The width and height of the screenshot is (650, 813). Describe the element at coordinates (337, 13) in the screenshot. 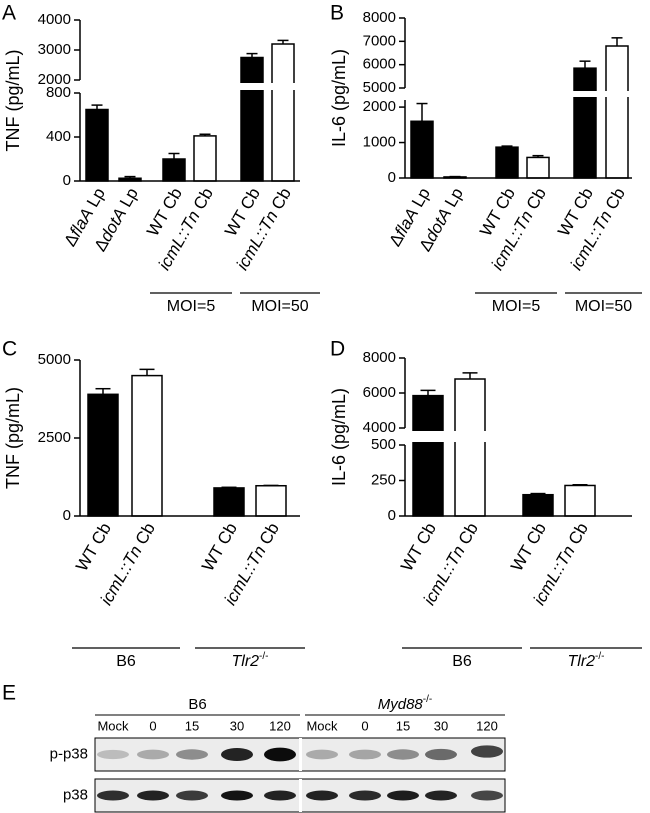

I see `panel-letter: B` at that location.